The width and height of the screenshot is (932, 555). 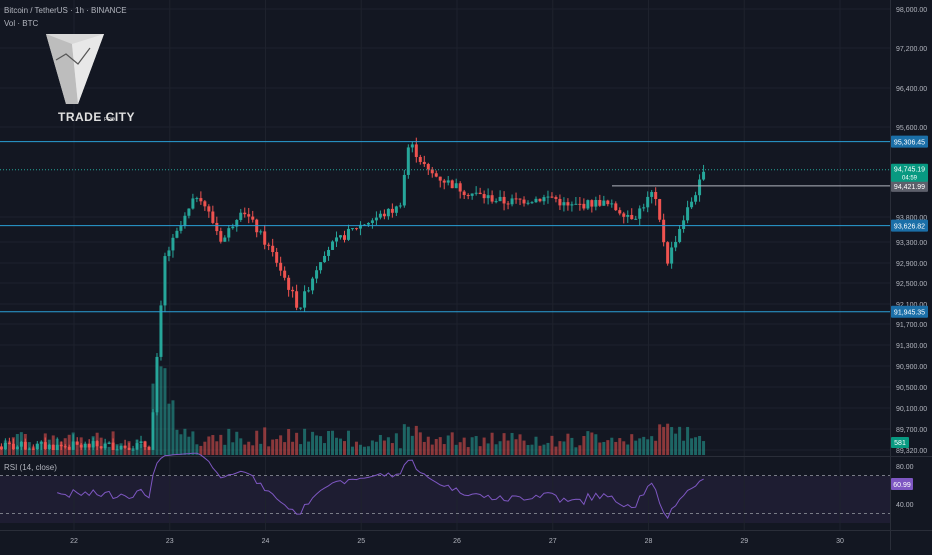 I want to click on time-tick-label: 26, so click(x=457, y=541).